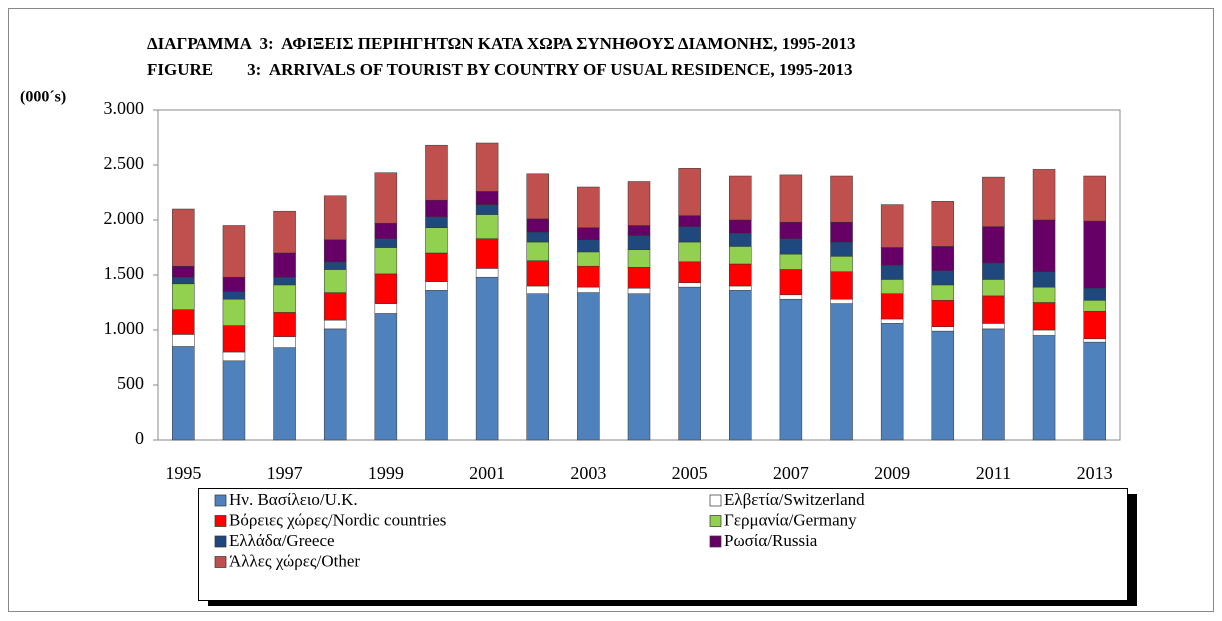 This screenshot has width=1222, height=621. Describe the element at coordinates (892, 473) in the screenshot. I see `x-tick-label: 2009` at that location.